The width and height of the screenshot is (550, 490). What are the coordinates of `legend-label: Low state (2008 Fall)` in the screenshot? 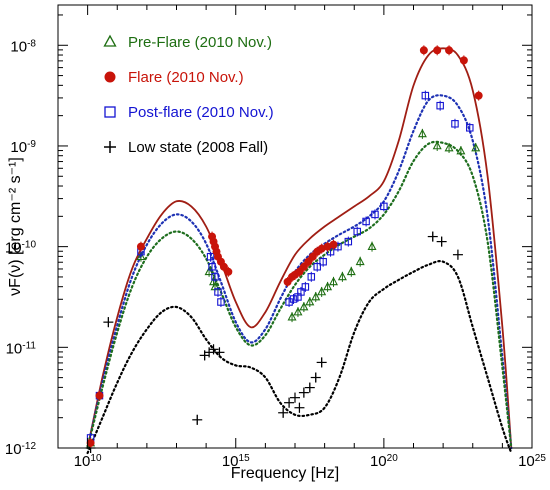 It's located at (198, 147).